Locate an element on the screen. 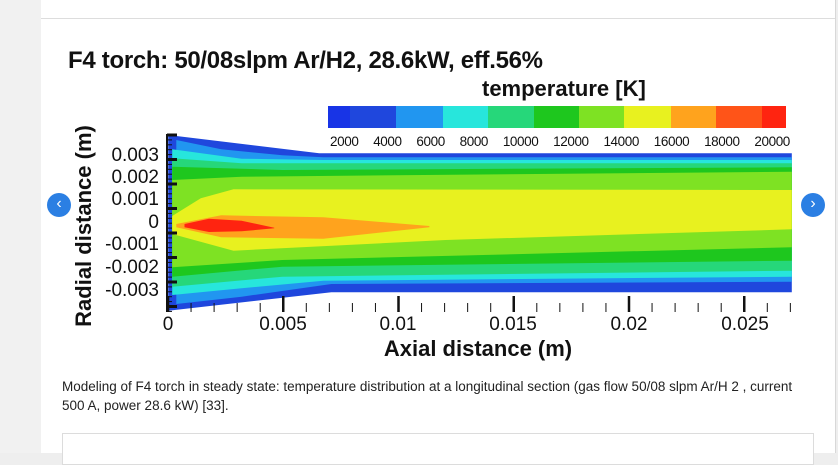  colorbar-tick: 8000 is located at coordinates (474, 141).